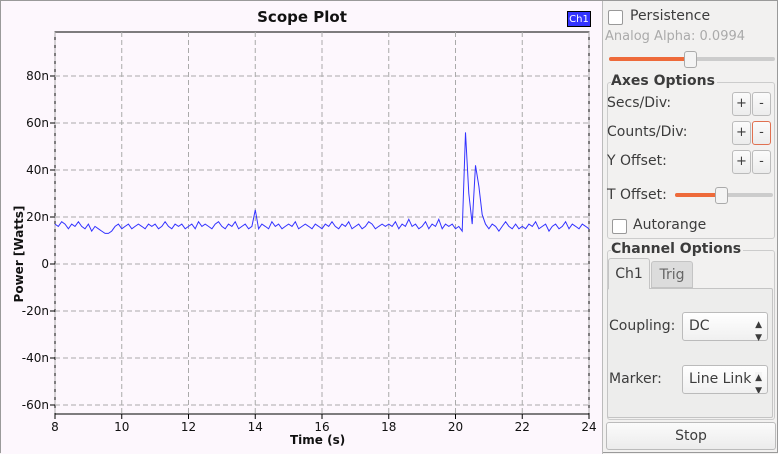 This screenshot has height=454, width=778. I want to click on plot-title: Scope Plot, so click(302, 17).